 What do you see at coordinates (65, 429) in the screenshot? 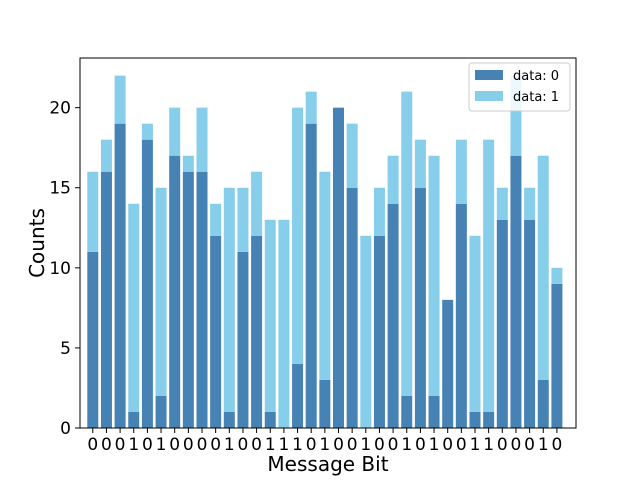
I see `y-tick-label: 0` at bounding box center [65, 429].